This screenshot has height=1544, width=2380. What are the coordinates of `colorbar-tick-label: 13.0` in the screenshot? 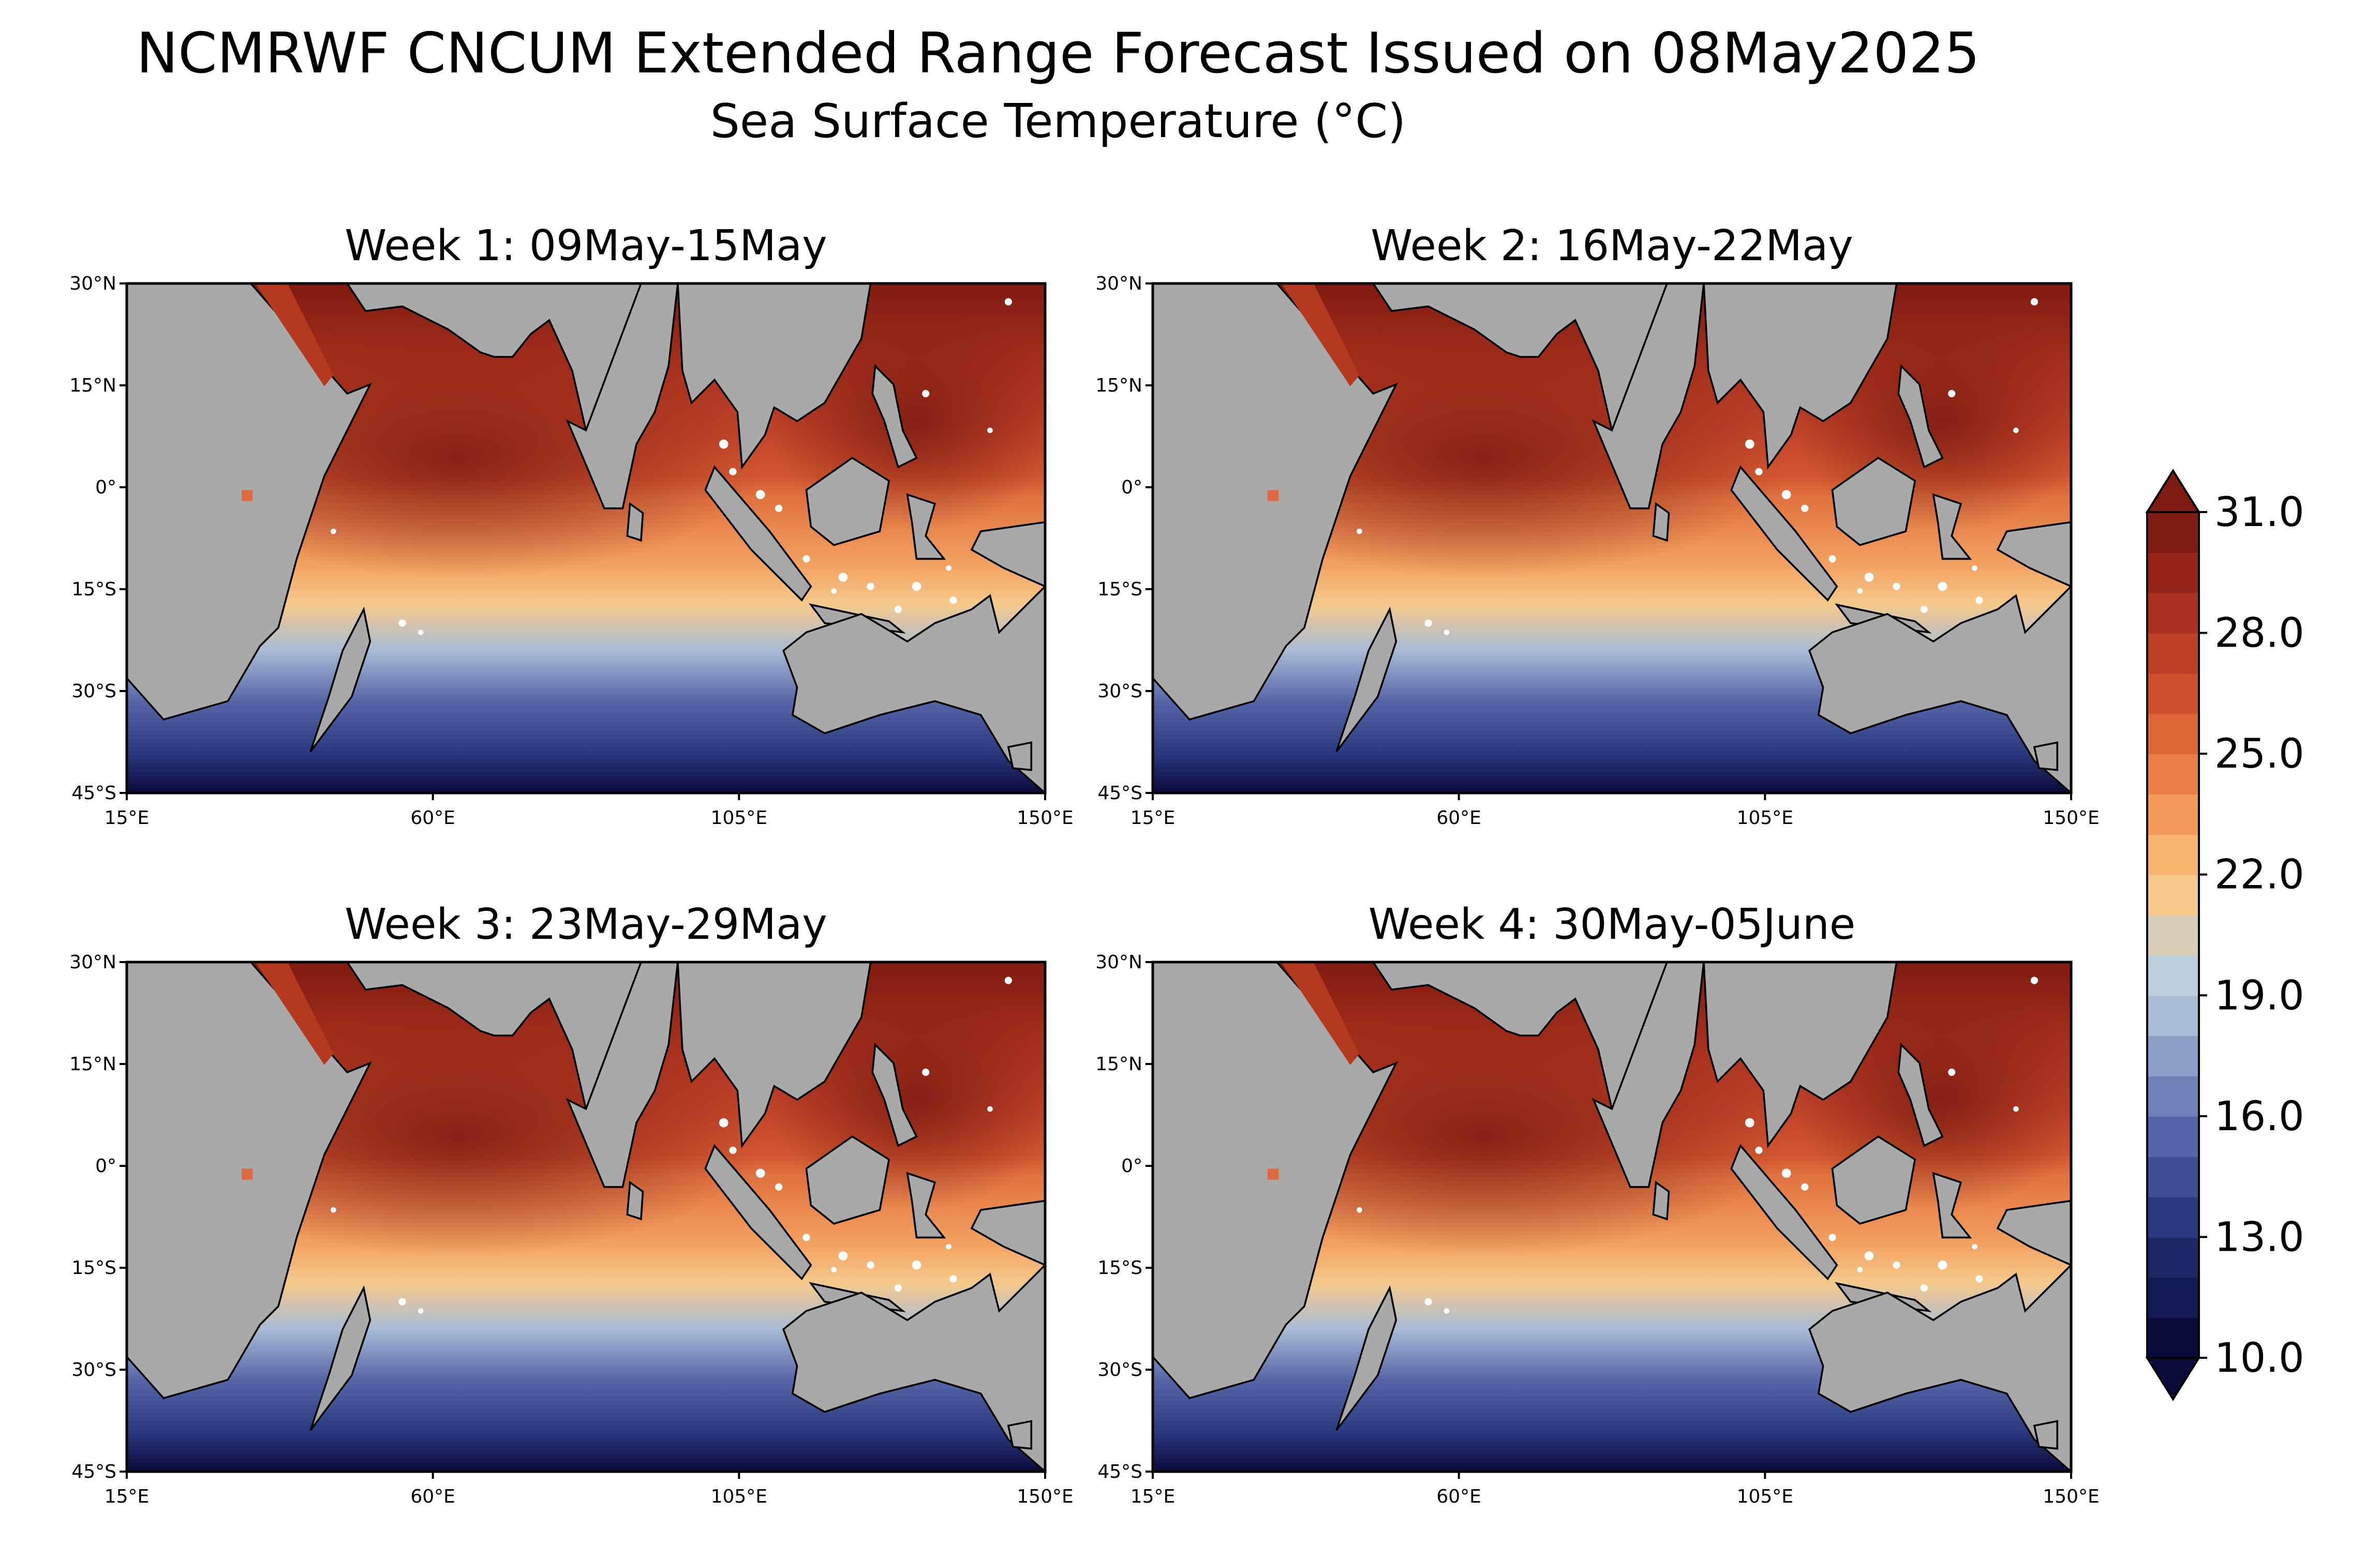 It's located at (2259, 1237).